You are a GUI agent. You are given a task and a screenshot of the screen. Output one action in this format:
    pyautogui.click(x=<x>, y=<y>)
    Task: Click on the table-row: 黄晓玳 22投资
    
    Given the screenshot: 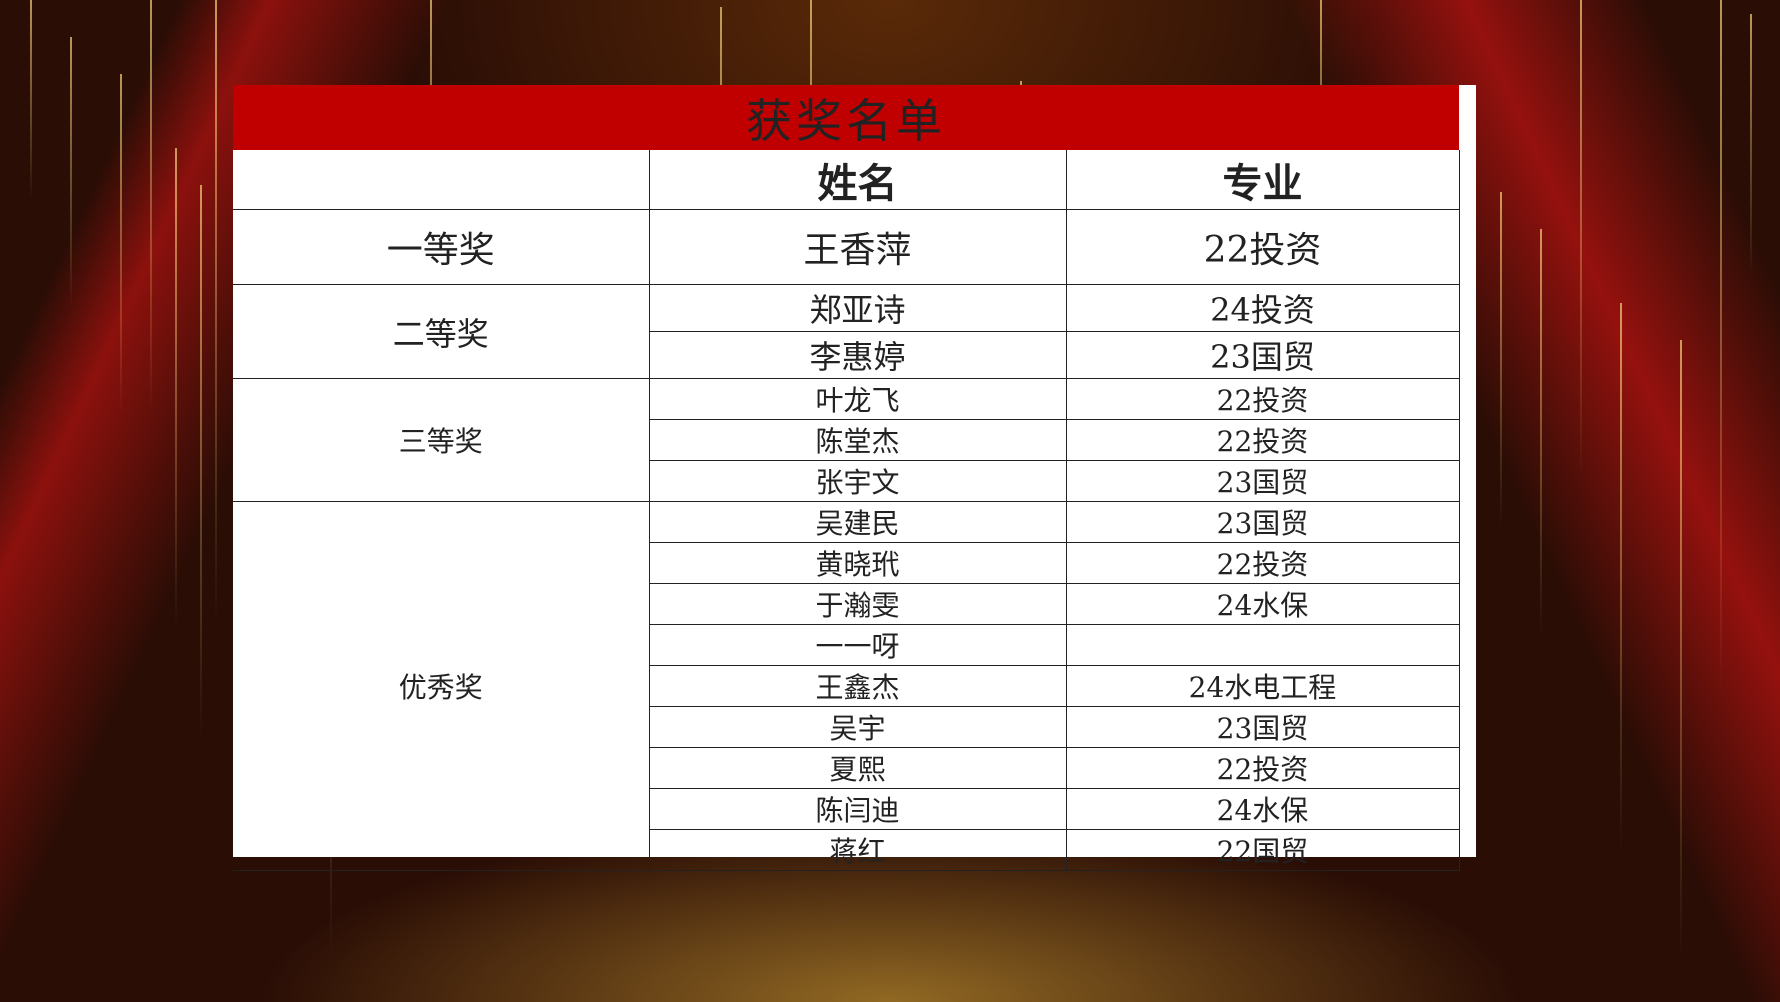 What is the action you would take?
    pyautogui.click(x=846, y=563)
    